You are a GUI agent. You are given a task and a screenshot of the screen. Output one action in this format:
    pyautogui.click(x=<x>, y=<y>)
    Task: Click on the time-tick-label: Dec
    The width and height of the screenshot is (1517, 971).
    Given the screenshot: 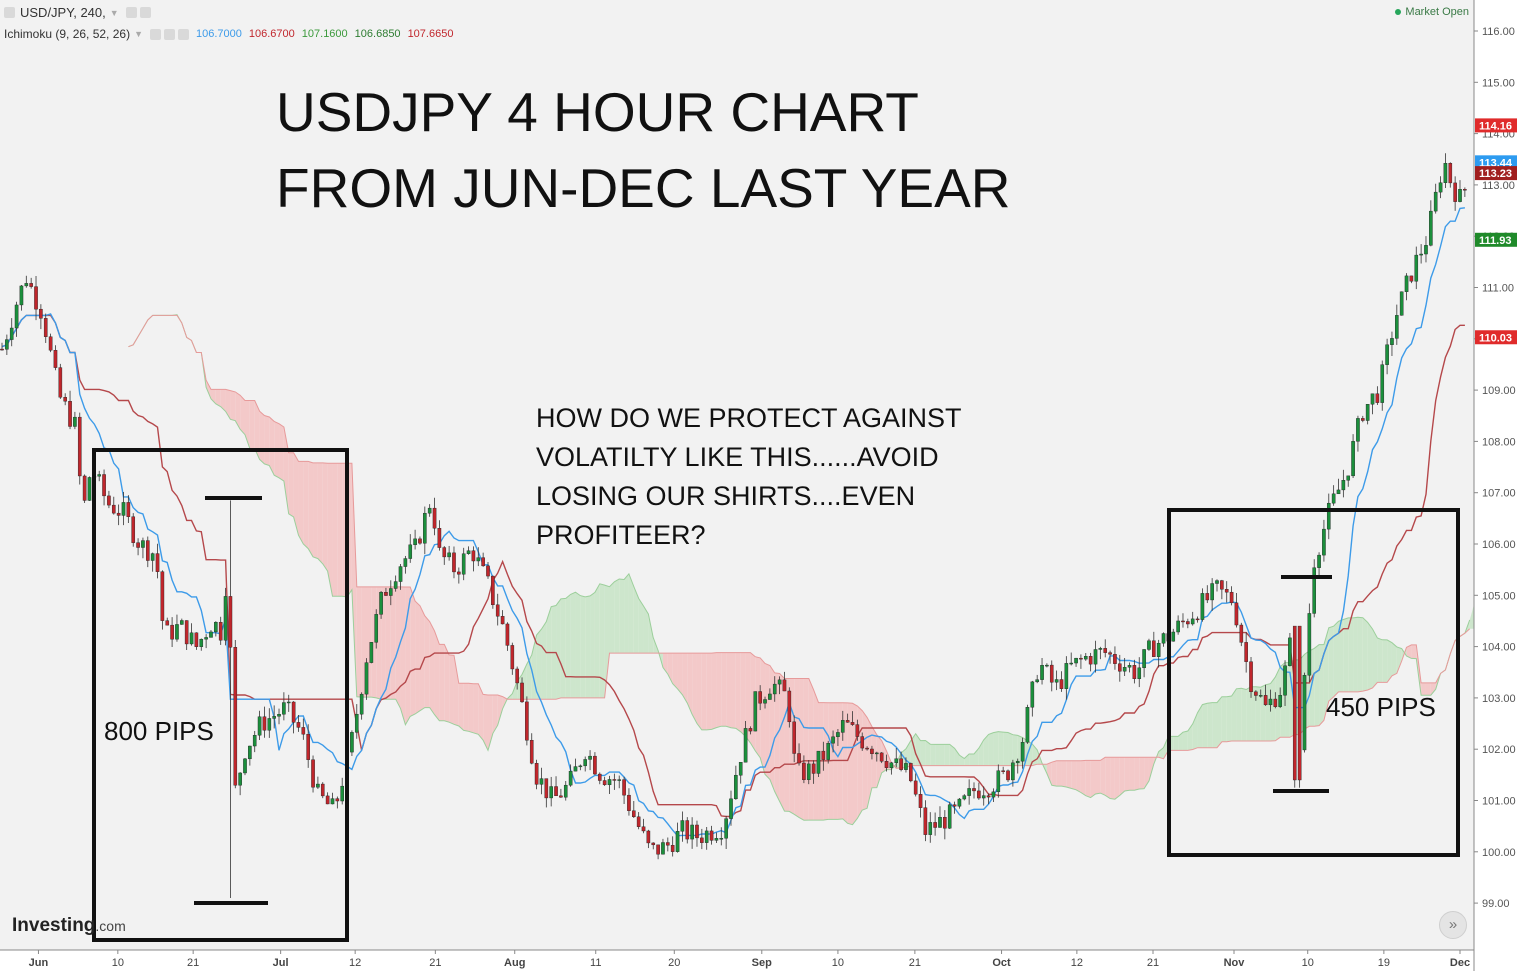 What is the action you would take?
    pyautogui.click(x=1460, y=963)
    